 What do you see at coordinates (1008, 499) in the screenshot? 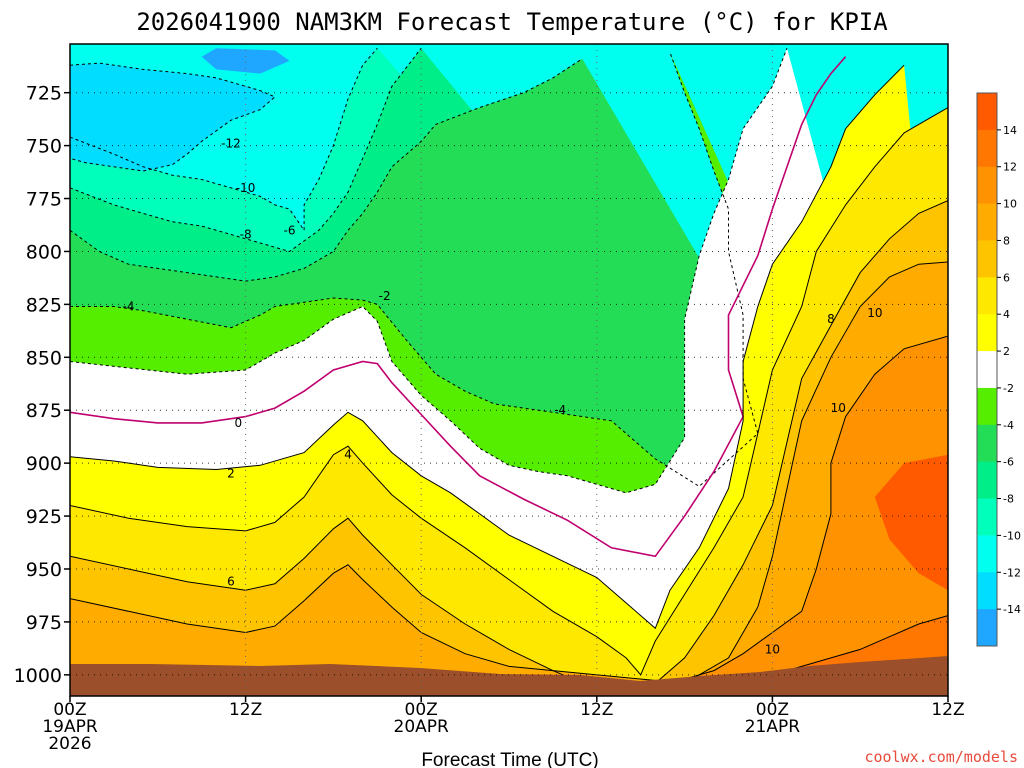
I see `colorbar-label: -8` at bounding box center [1008, 499].